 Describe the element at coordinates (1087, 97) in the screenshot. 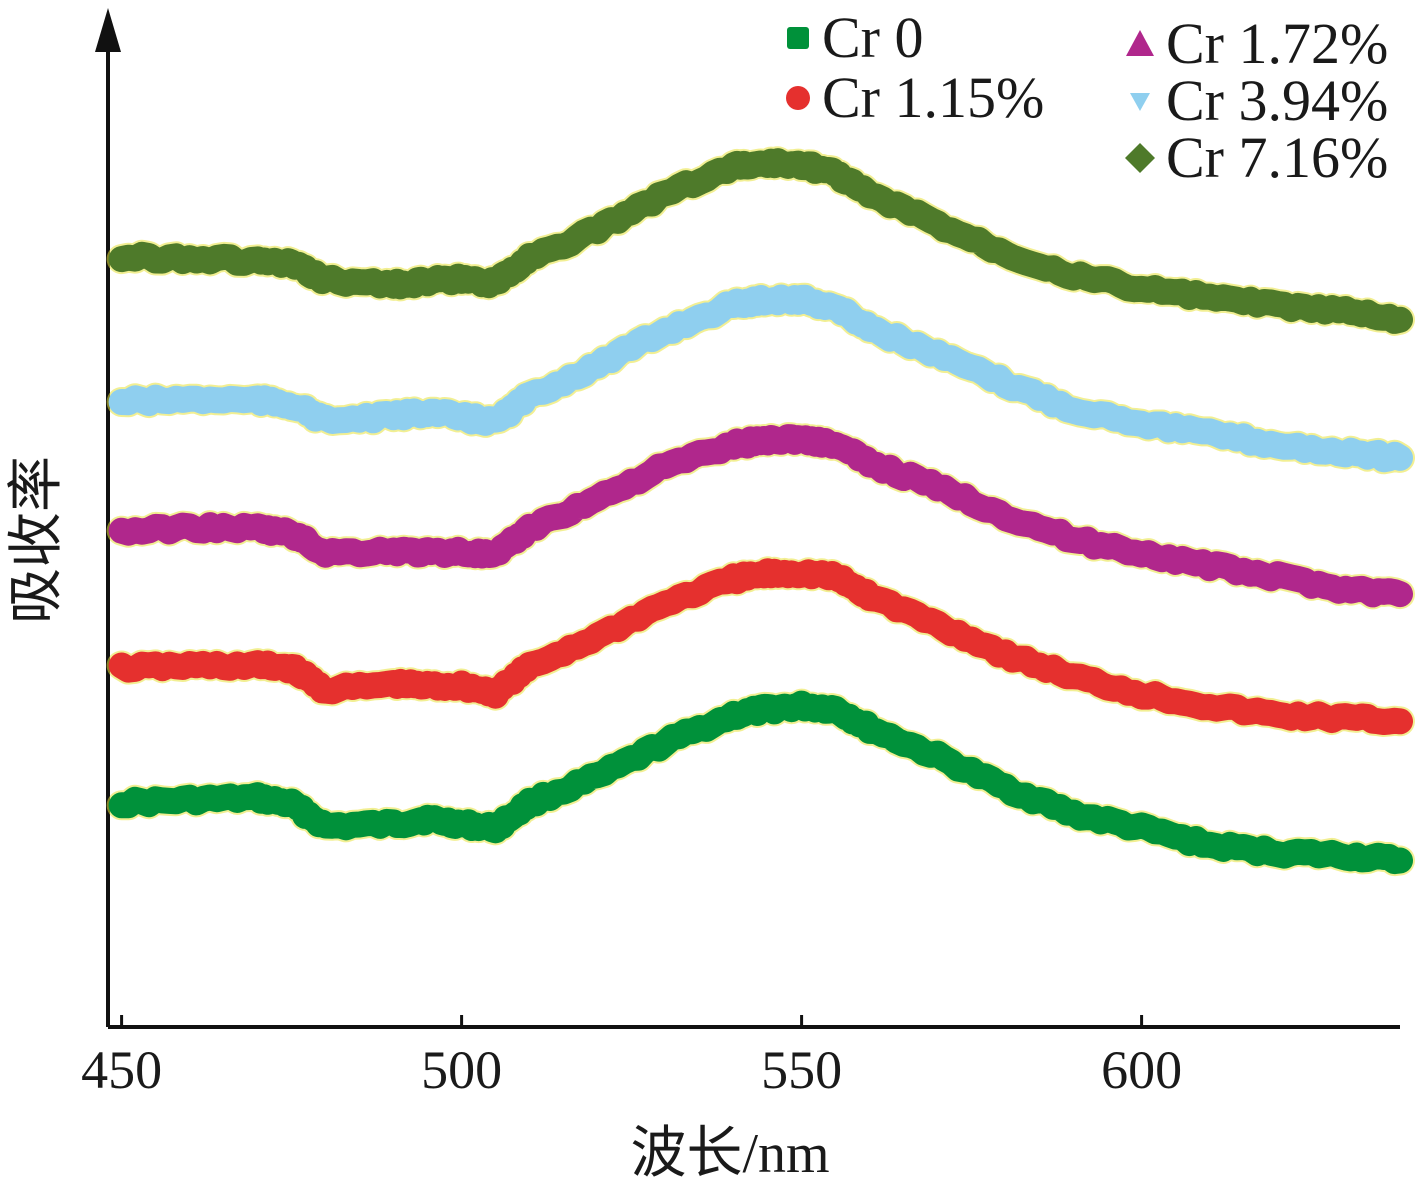

I see `legend: Cr 0Cr 1.15% Cr 1.72%Cr 3.94%Cr 7.16%` at that location.